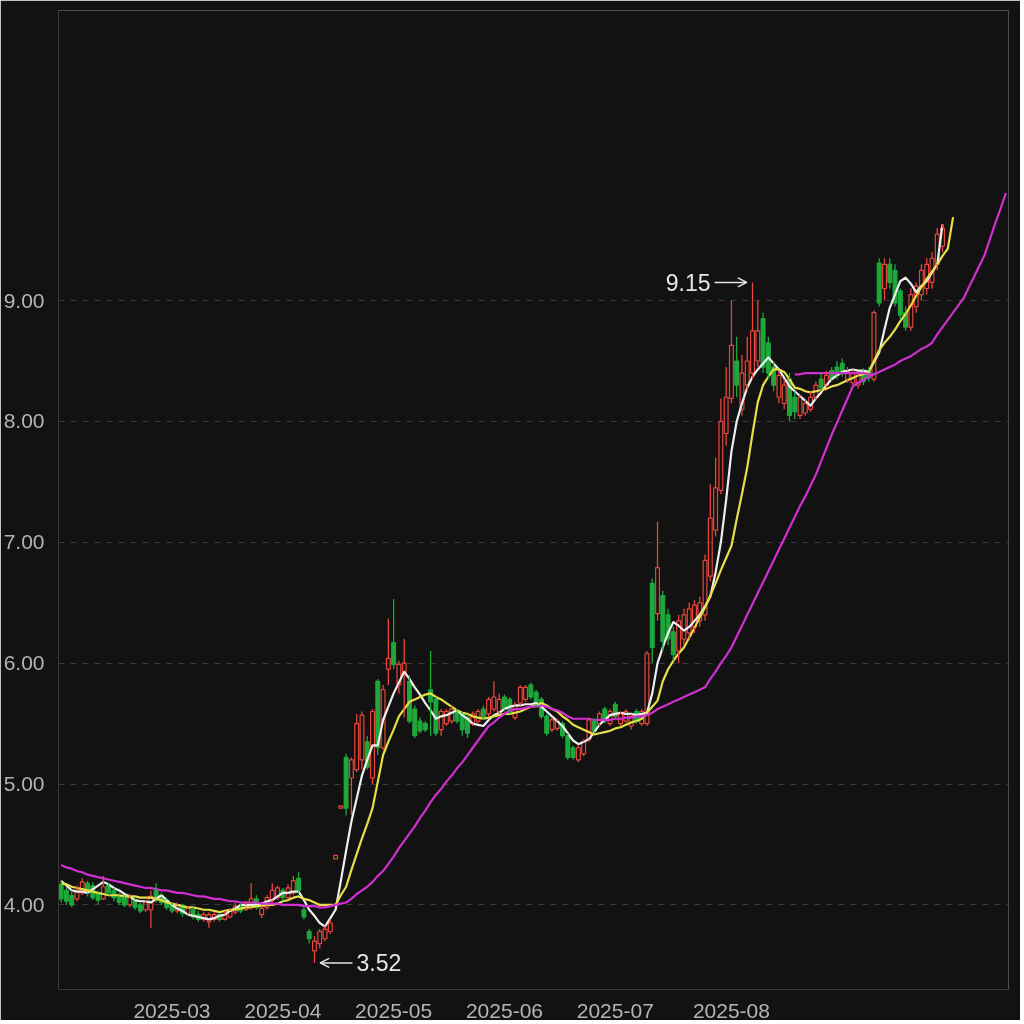 This screenshot has width=1024, height=1024. I want to click on x-tick-label: 2025-04, so click(283, 1010).